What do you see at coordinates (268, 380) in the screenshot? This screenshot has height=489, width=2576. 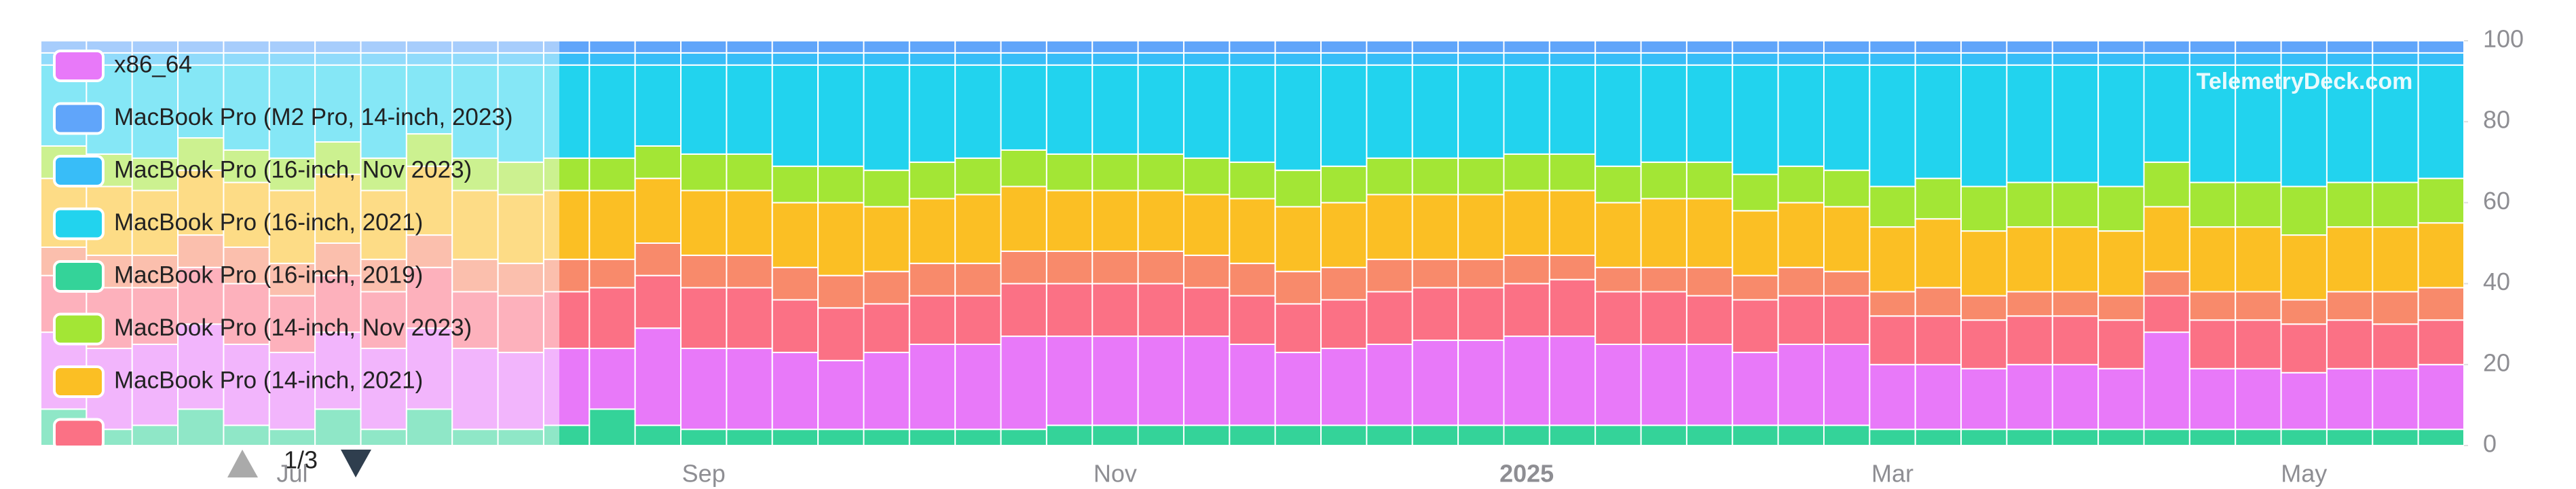 I see `legend-label: MacBook Pro (14-inch, 2021)` at bounding box center [268, 380].